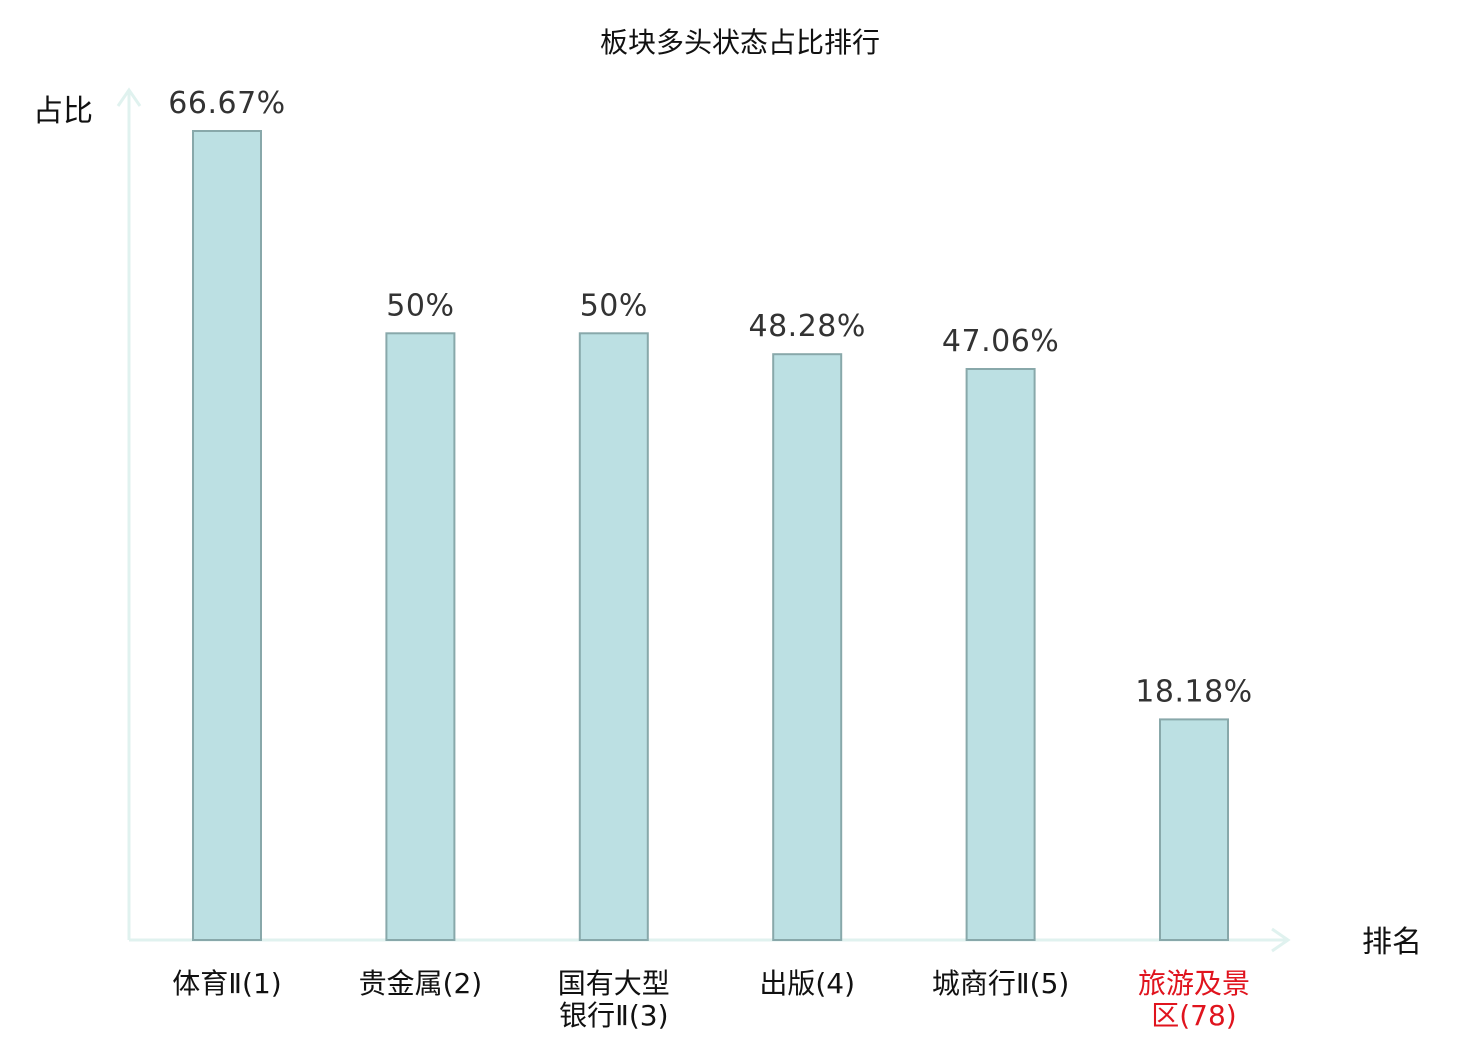 The width and height of the screenshot is (1480, 1040). What do you see at coordinates (129, 97) in the screenshot?
I see `y-axis-arrow` at bounding box center [129, 97].